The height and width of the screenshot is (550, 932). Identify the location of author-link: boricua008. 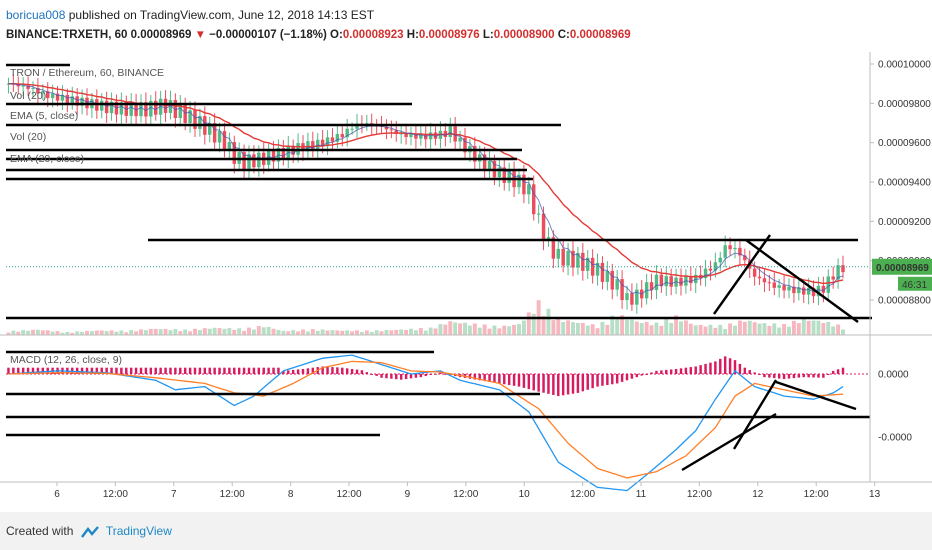
(36, 15).